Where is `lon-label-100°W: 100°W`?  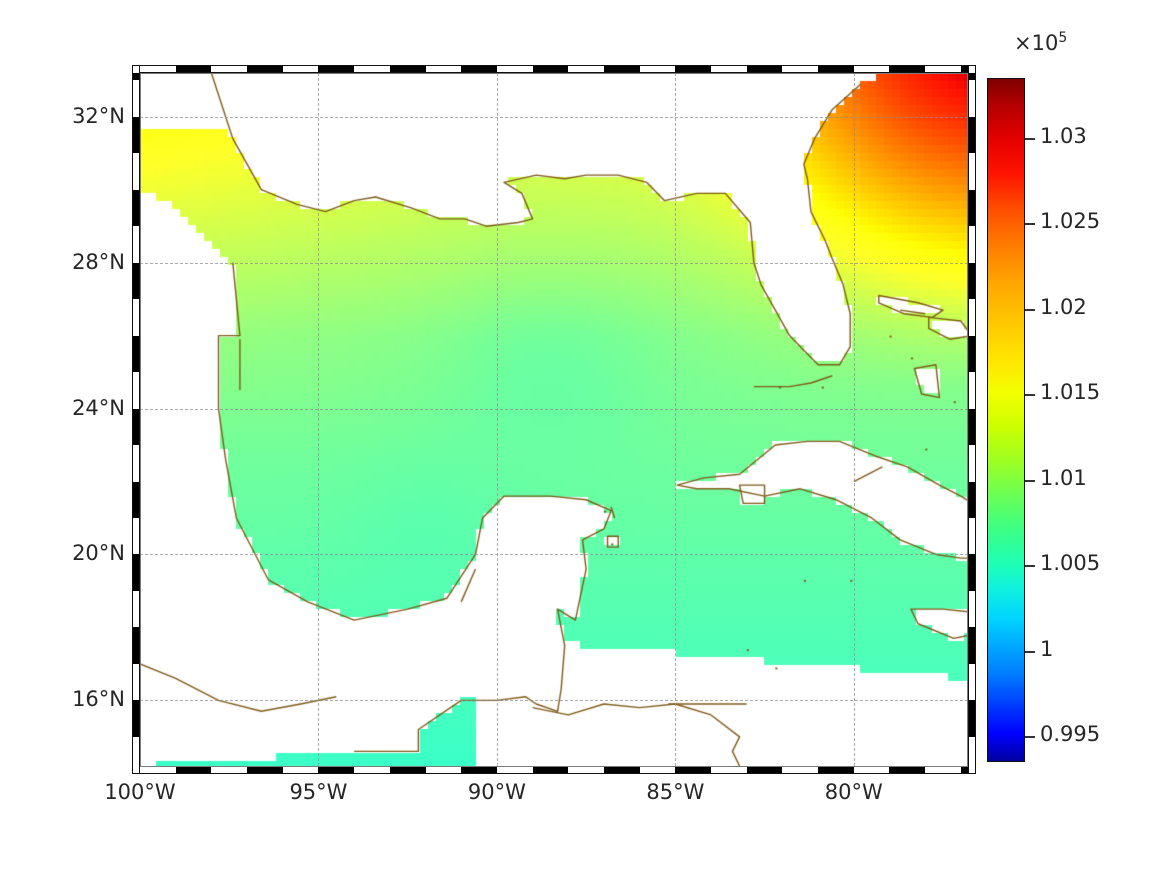 lon-label-100°W: 100°W is located at coordinates (140, 792).